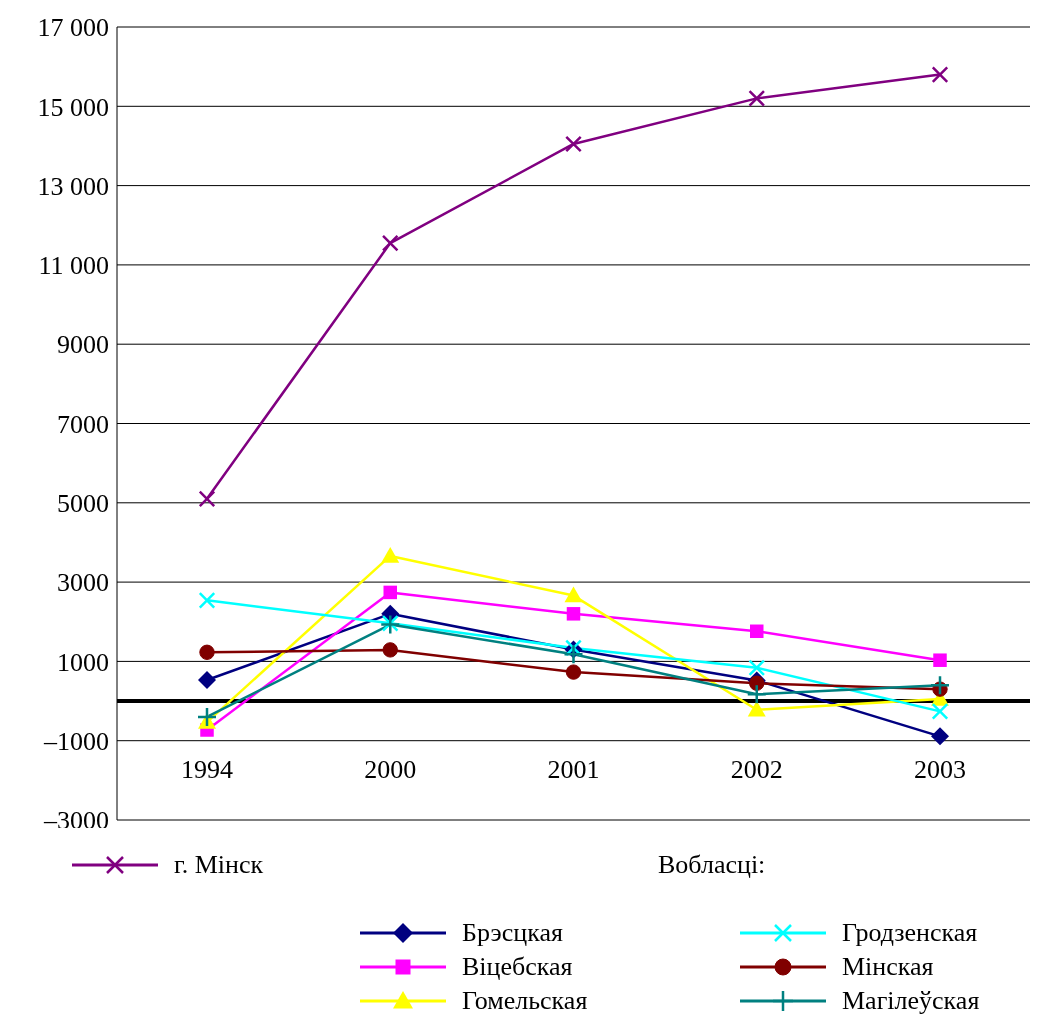 This screenshot has height=1026, width=1046. What do you see at coordinates (73, 107) in the screenshot?
I see `y-tick-label: 15 000` at bounding box center [73, 107].